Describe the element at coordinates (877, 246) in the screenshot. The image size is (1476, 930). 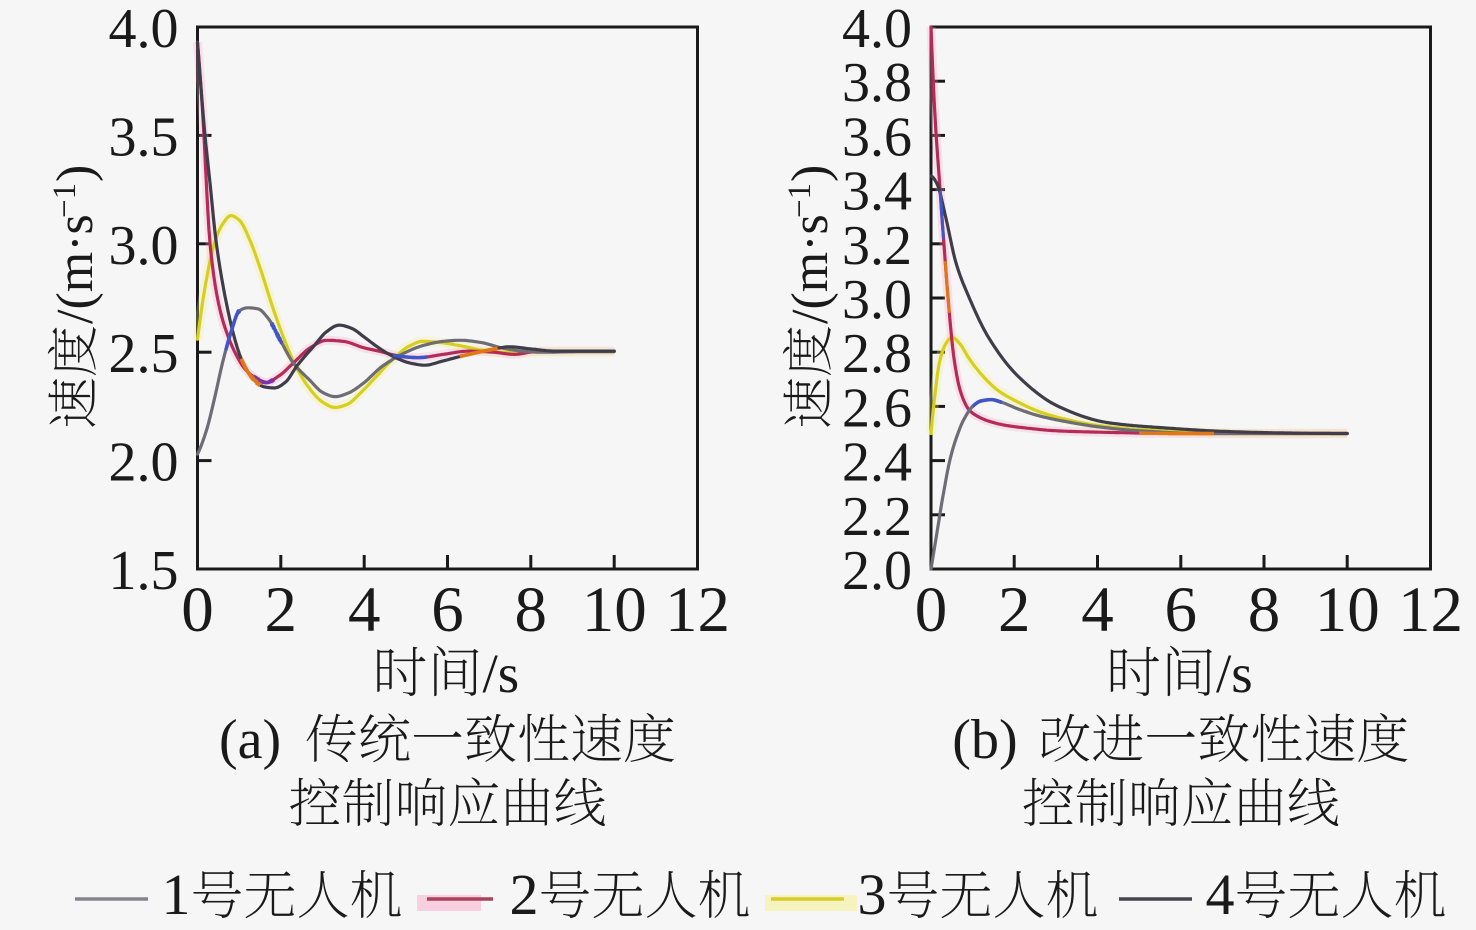
I see `svg-text: 3.2` at that location.